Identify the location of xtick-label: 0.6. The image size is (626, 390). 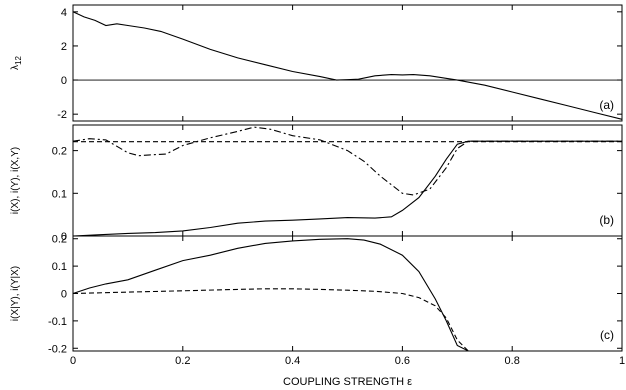
(402, 361).